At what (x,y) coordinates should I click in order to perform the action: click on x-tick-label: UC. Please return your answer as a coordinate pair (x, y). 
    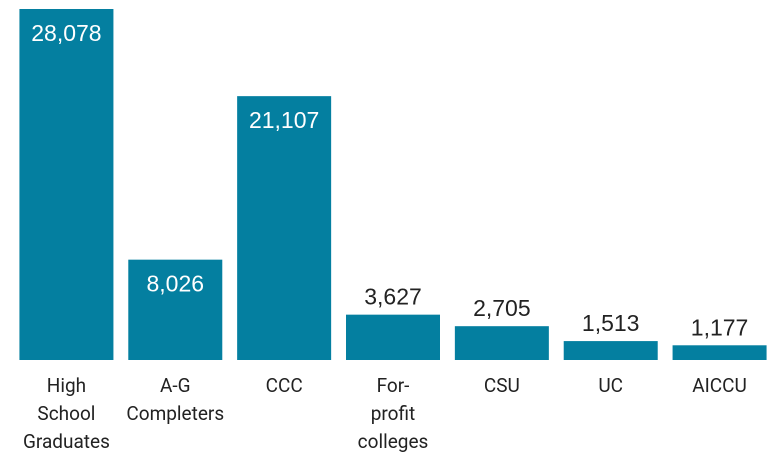
    Looking at the image, I should click on (611, 385).